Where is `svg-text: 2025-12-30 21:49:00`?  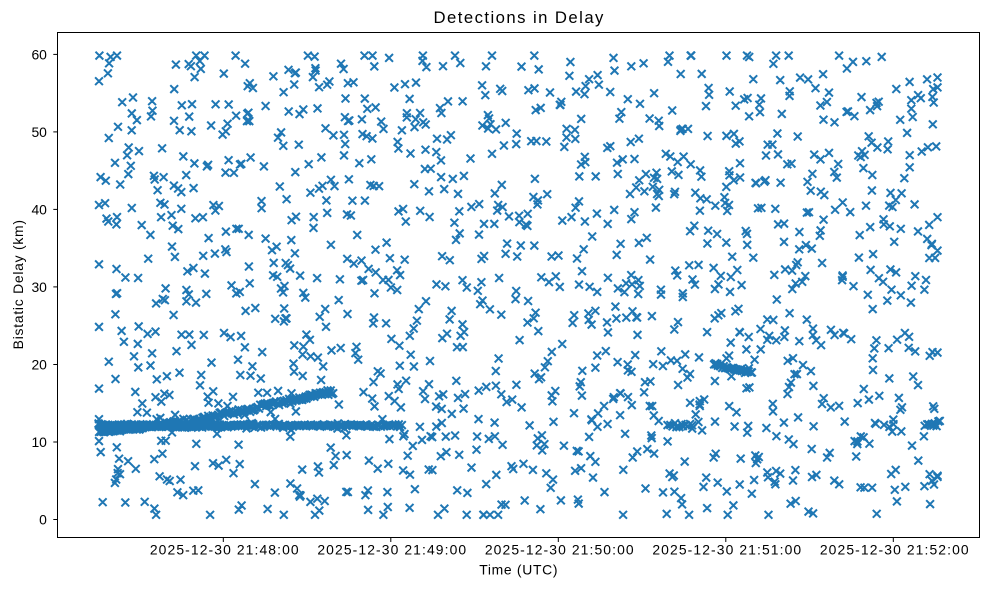
svg-text: 2025-12-30 21:49:00 is located at coordinates (392, 550).